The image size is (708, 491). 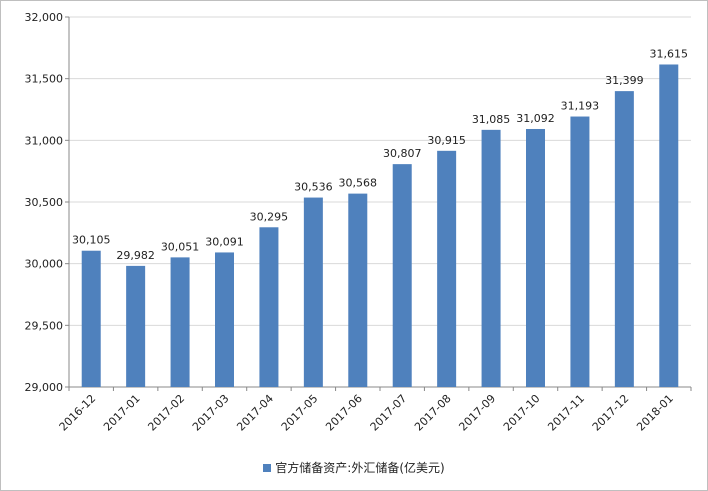 What do you see at coordinates (313, 187) in the screenshot?
I see `data-label: 30,536` at bounding box center [313, 187].